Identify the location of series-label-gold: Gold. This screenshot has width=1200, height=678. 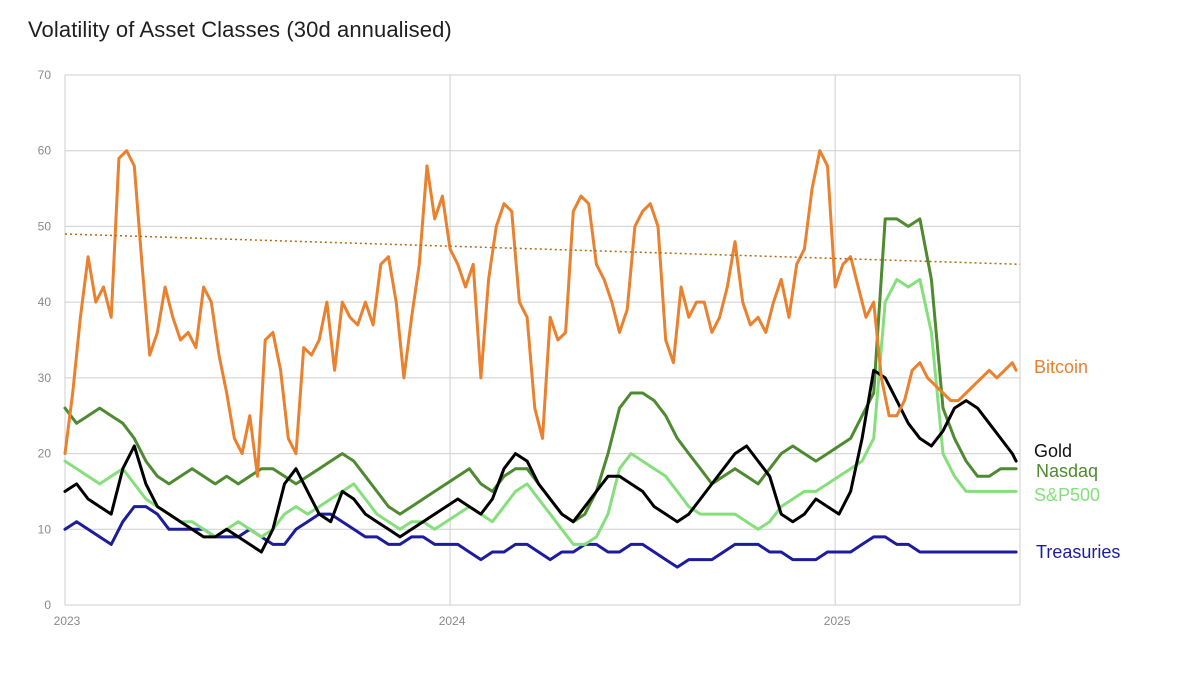
(1053, 451).